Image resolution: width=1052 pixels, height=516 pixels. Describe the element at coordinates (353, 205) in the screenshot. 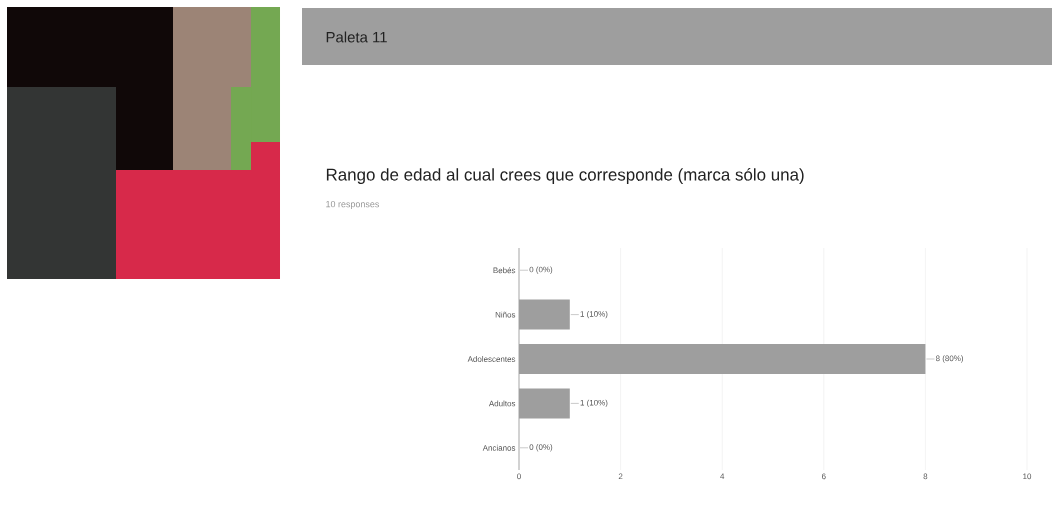

I see `text: 10 responses` at that location.